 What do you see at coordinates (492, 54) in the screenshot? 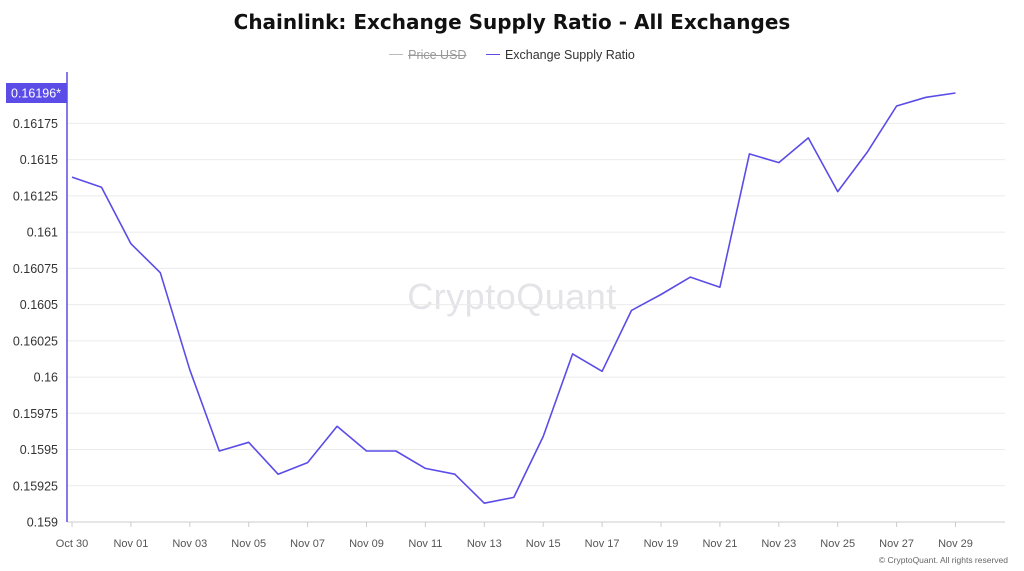
I see `legend-swatch-exchange-supply-ratio` at bounding box center [492, 54].